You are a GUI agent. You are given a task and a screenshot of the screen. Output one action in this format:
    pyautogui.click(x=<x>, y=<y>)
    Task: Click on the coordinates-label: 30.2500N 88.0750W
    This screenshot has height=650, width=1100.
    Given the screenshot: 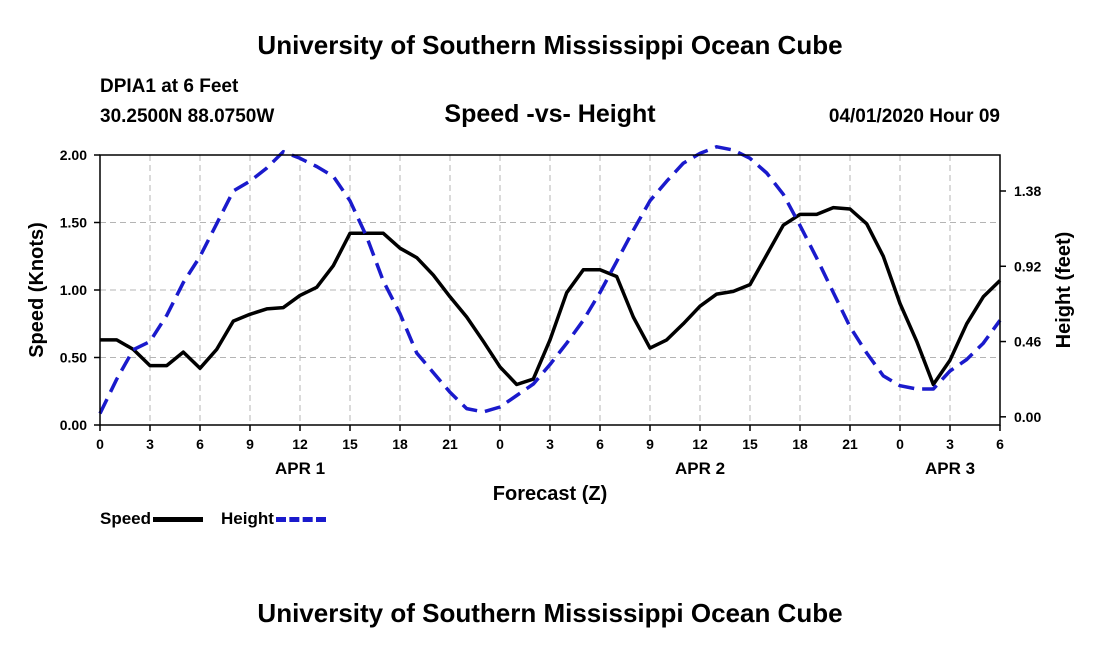 What is the action you would take?
    pyautogui.click(x=187, y=116)
    